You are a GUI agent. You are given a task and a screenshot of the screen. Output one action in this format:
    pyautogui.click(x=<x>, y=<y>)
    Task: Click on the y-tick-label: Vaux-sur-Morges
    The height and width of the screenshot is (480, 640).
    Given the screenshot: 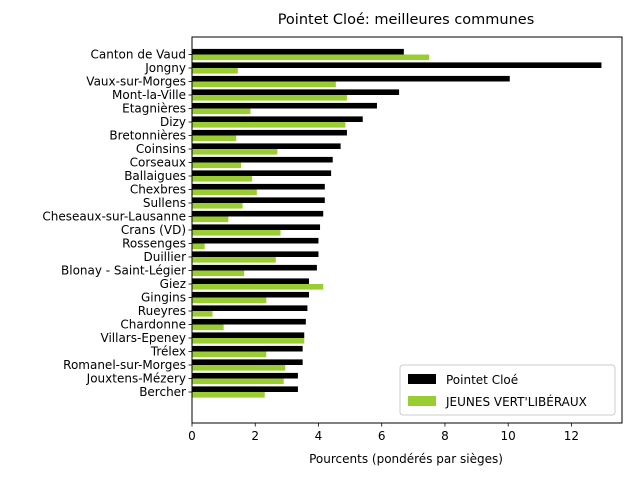 What is the action you would take?
    pyautogui.click(x=136, y=82)
    